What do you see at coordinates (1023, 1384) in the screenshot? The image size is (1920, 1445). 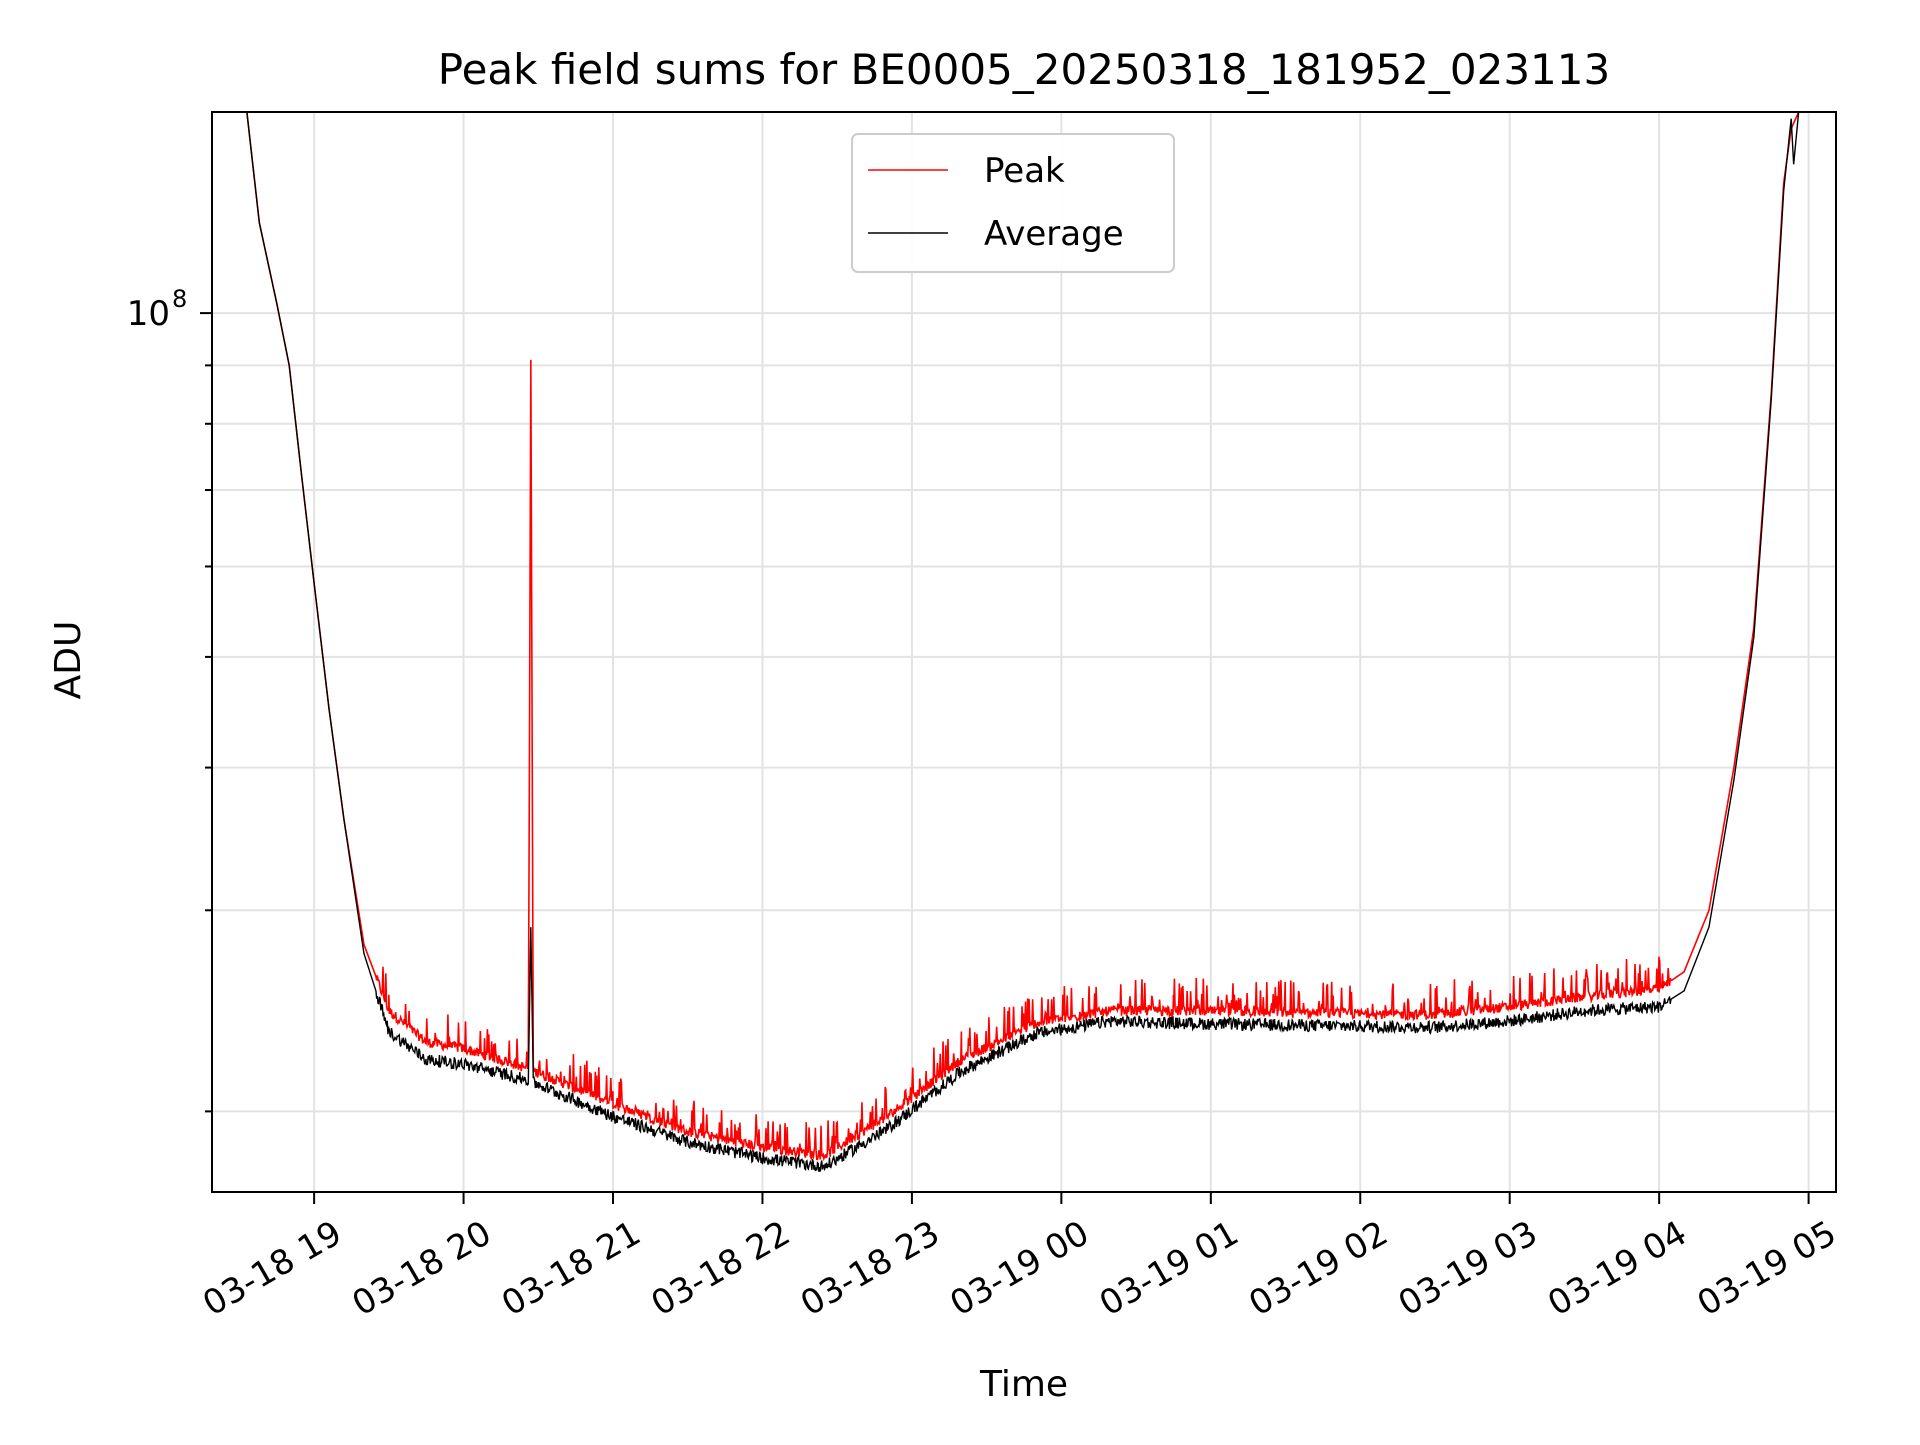 I see `x-axis-label: Time` at bounding box center [1023, 1384].